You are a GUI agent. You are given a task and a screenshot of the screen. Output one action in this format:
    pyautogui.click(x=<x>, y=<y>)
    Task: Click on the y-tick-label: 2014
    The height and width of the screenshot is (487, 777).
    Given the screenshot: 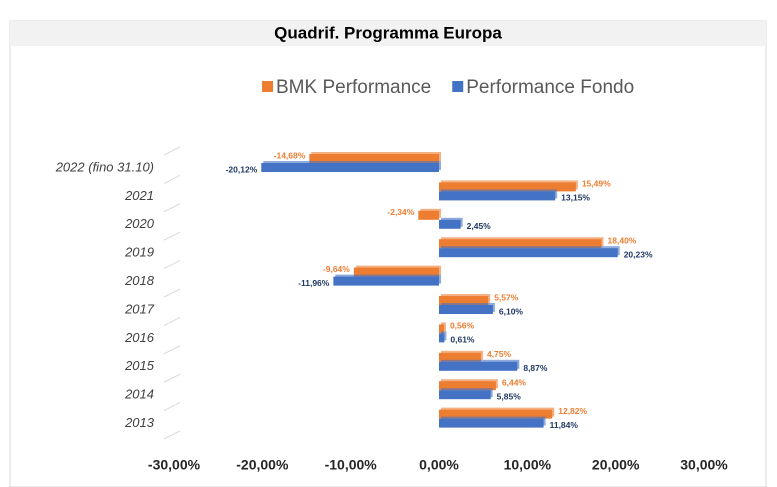 What is the action you would take?
    pyautogui.click(x=139, y=394)
    